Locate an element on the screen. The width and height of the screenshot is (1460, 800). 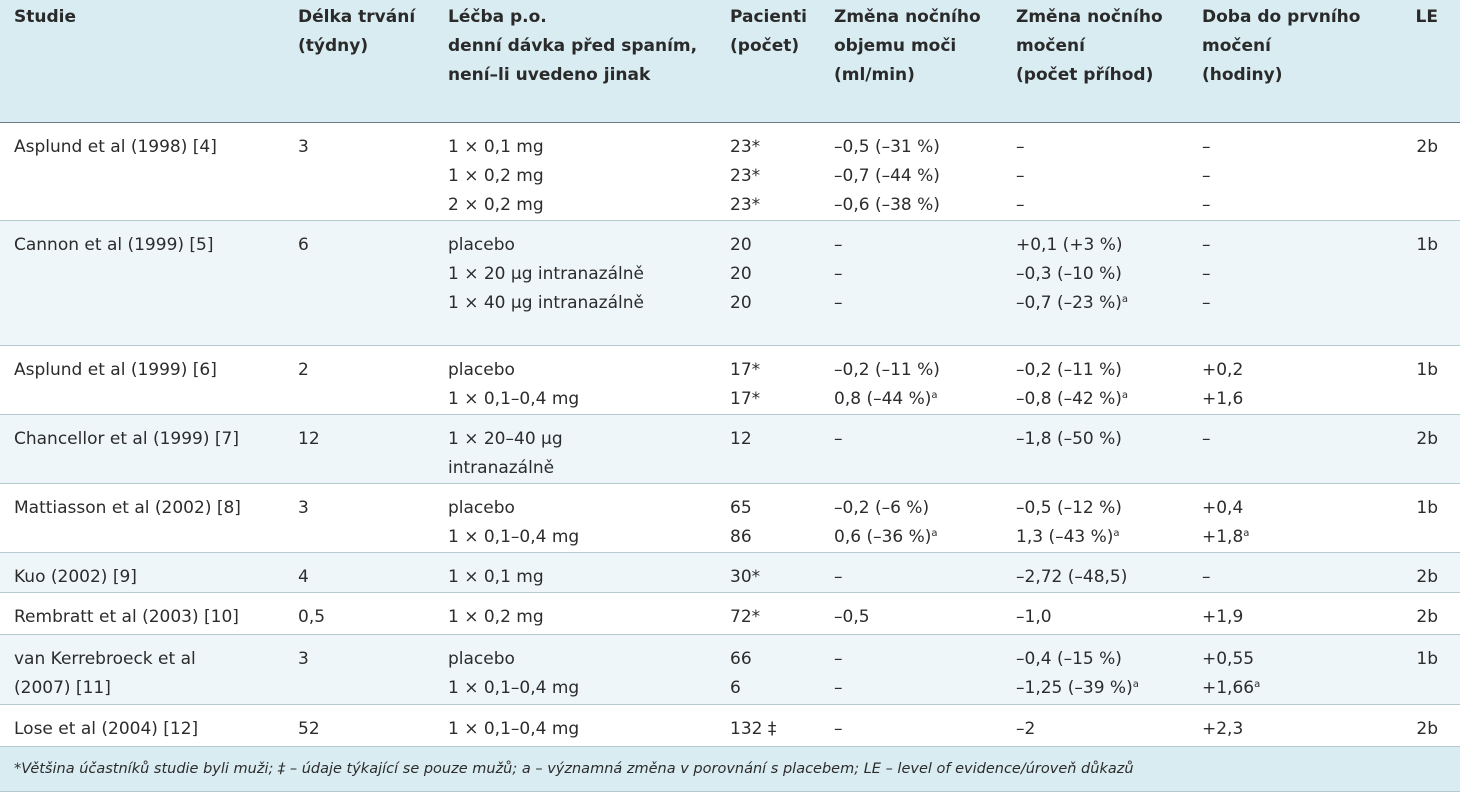
cell-line: Chancellor et al (1999) [7] is located at coordinates (149, 439).